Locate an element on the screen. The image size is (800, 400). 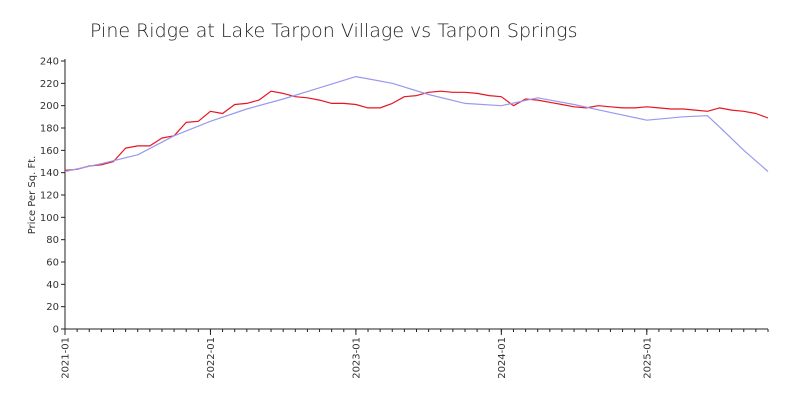
y-tick-label: 140 is located at coordinates (49, 173).